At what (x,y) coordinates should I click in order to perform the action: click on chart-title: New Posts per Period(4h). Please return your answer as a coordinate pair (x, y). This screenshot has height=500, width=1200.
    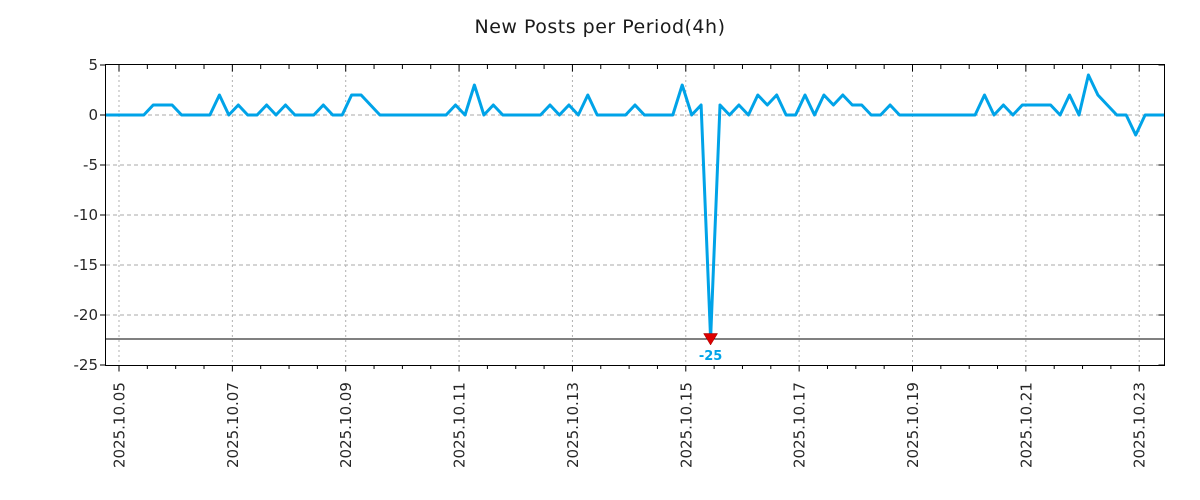
    Looking at the image, I should click on (600, 27).